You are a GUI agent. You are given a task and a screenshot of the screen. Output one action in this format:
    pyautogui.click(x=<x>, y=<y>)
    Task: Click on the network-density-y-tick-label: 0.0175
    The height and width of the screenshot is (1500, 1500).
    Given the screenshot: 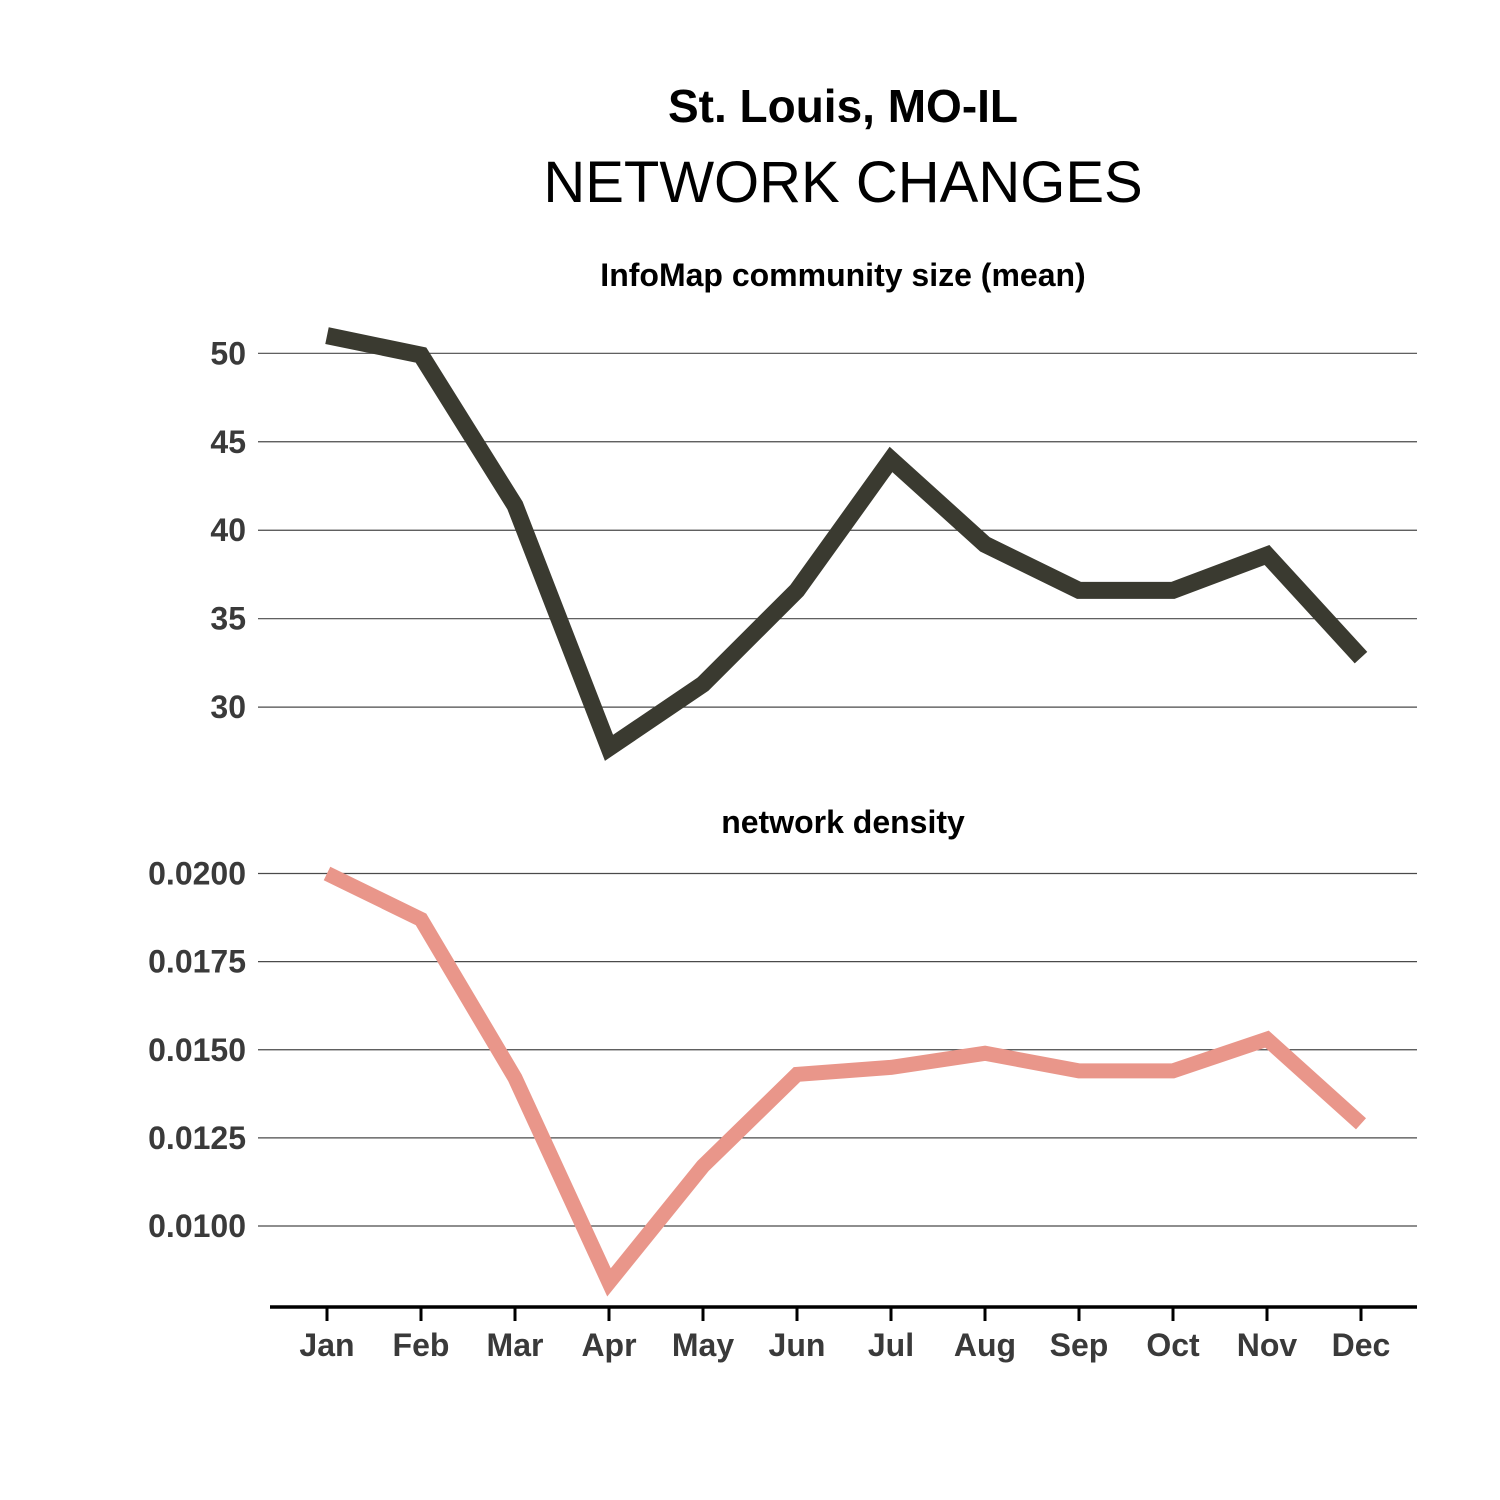 What is the action you would take?
    pyautogui.click(x=197, y=962)
    